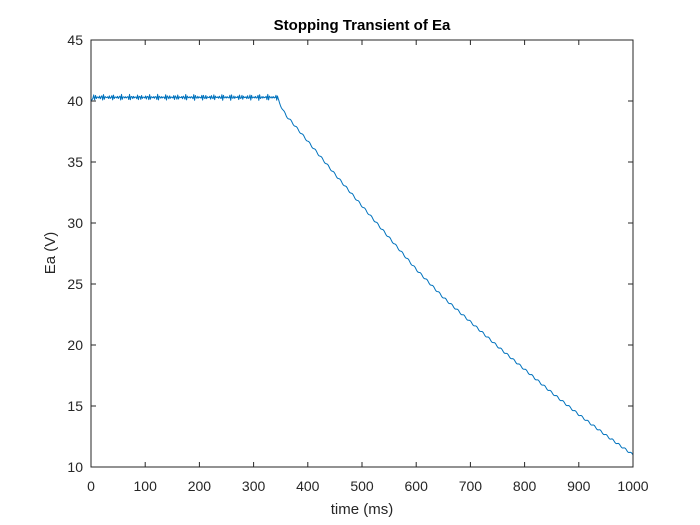 This screenshot has width=700, height=525. I want to click on x-tick-label: 300, so click(254, 486).